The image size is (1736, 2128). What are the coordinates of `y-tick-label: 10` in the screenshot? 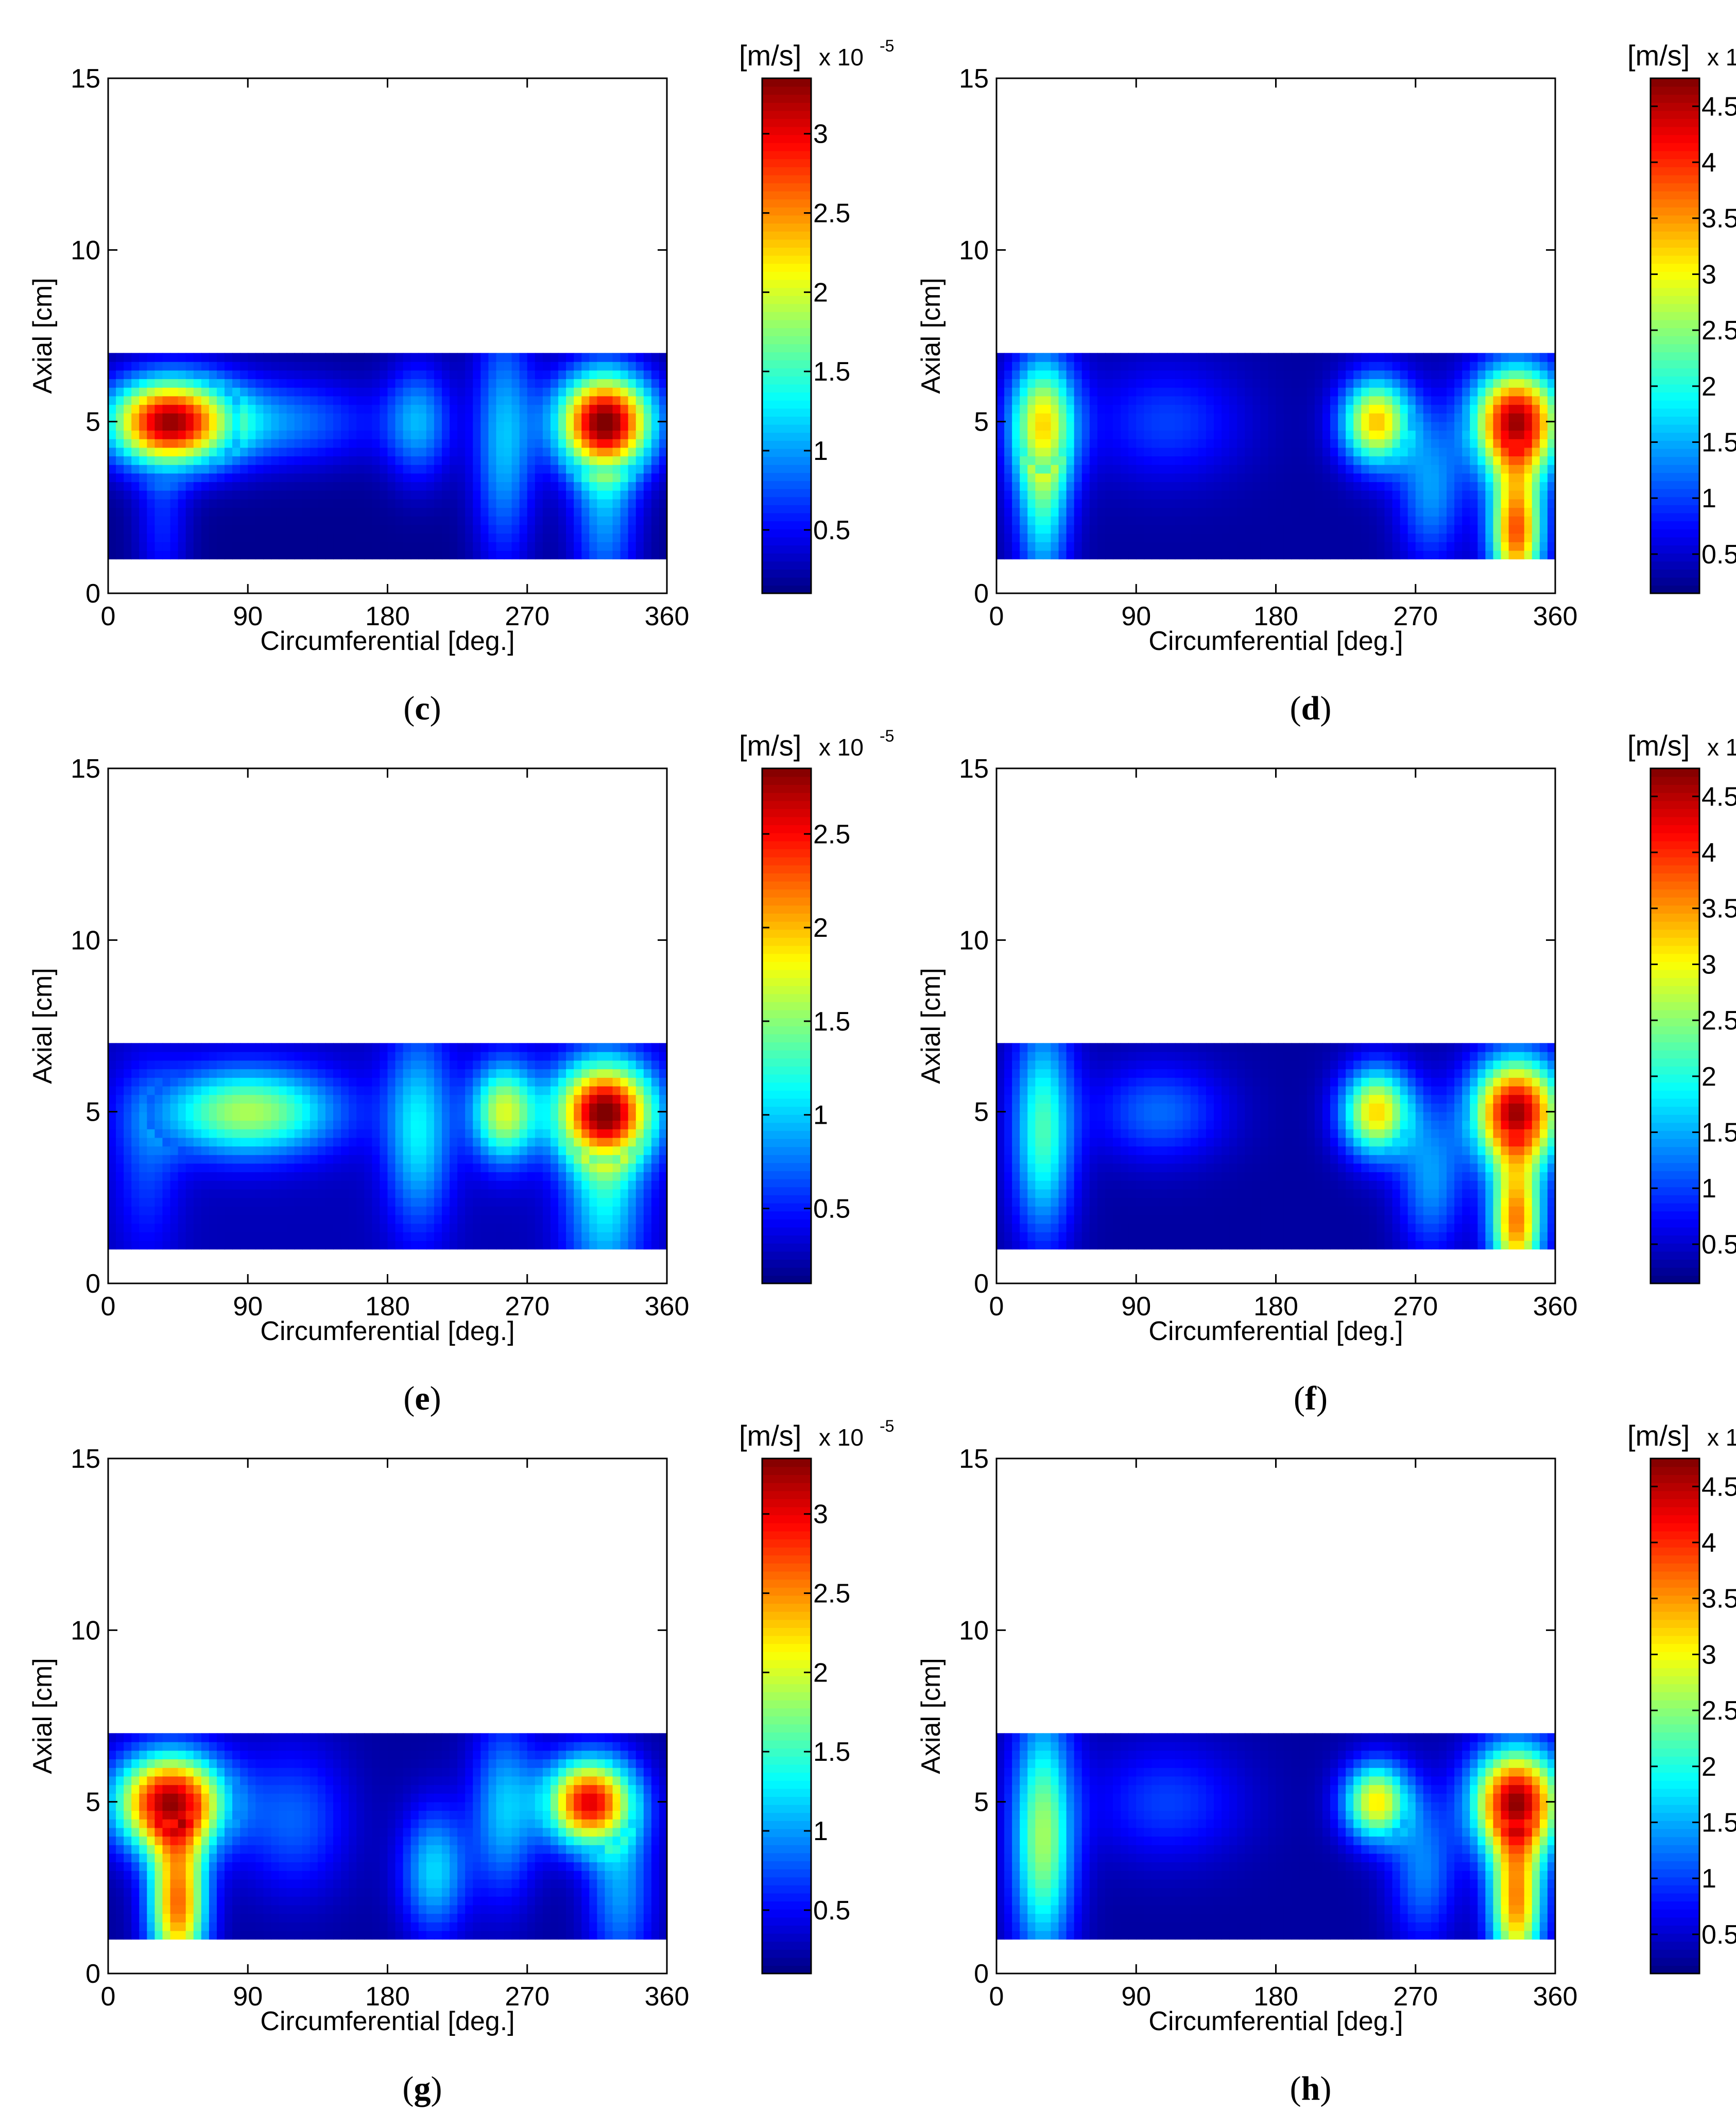 It's located at (86, 250).